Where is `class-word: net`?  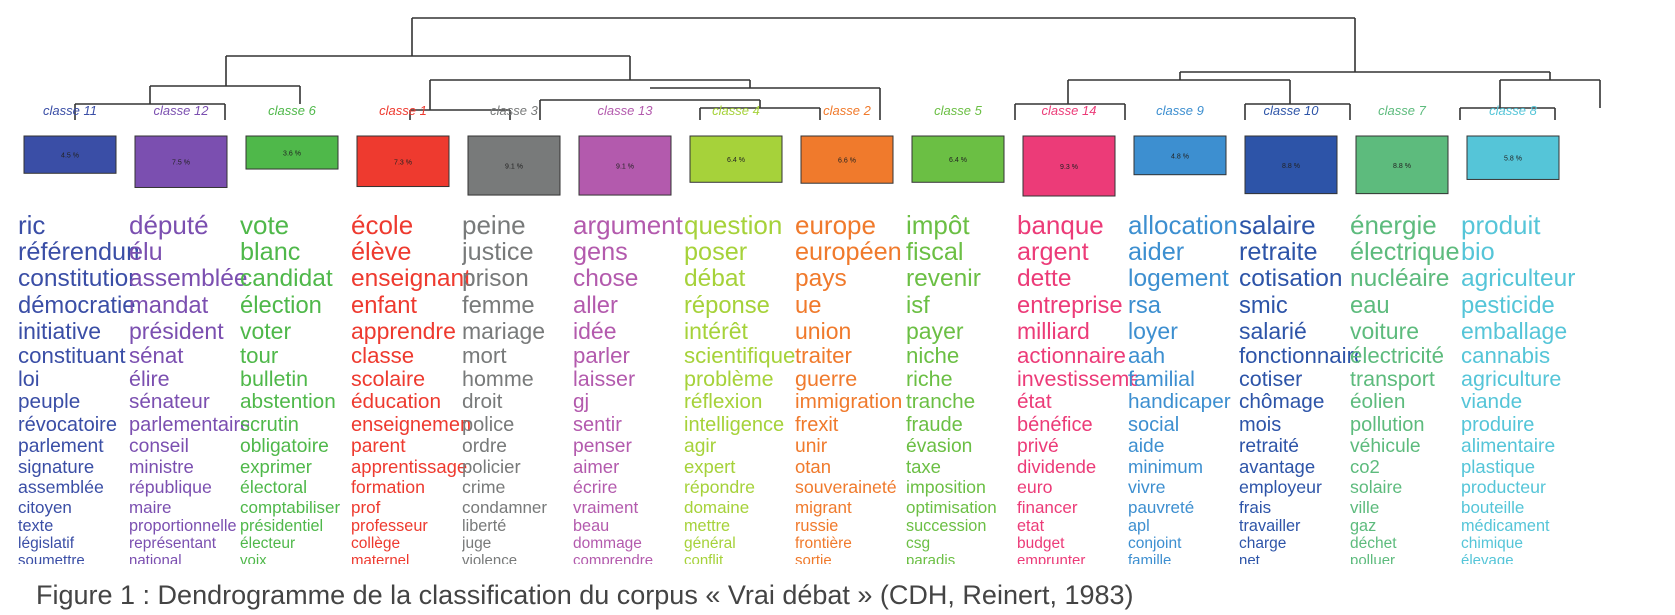
class-word: net is located at coordinates (1249, 558).